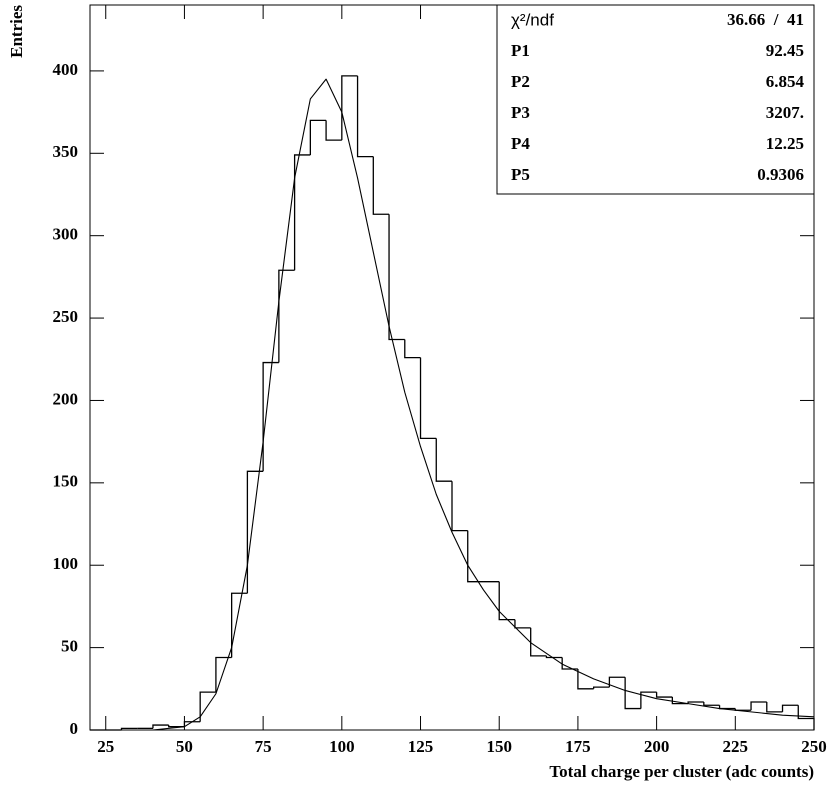 The width and height of the screenshot is (834, 788). I want to click on stats-value: 92.45, so click(785, 50).